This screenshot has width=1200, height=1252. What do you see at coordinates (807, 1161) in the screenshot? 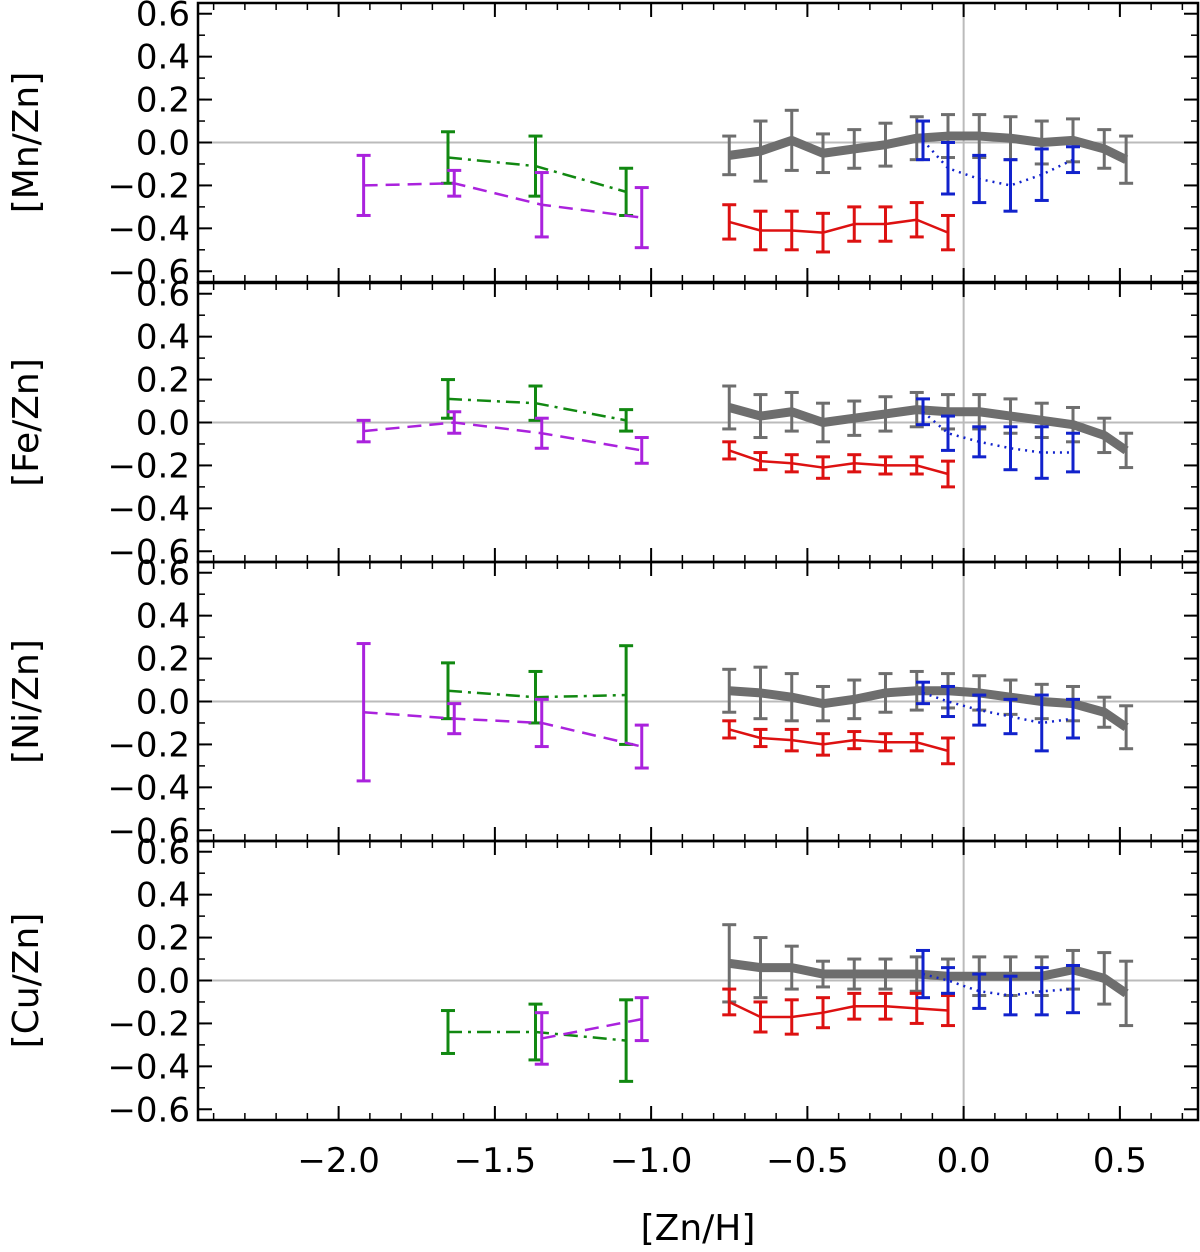
I see `x-tick-label: −0.5` at bounding box center [807, 1161].